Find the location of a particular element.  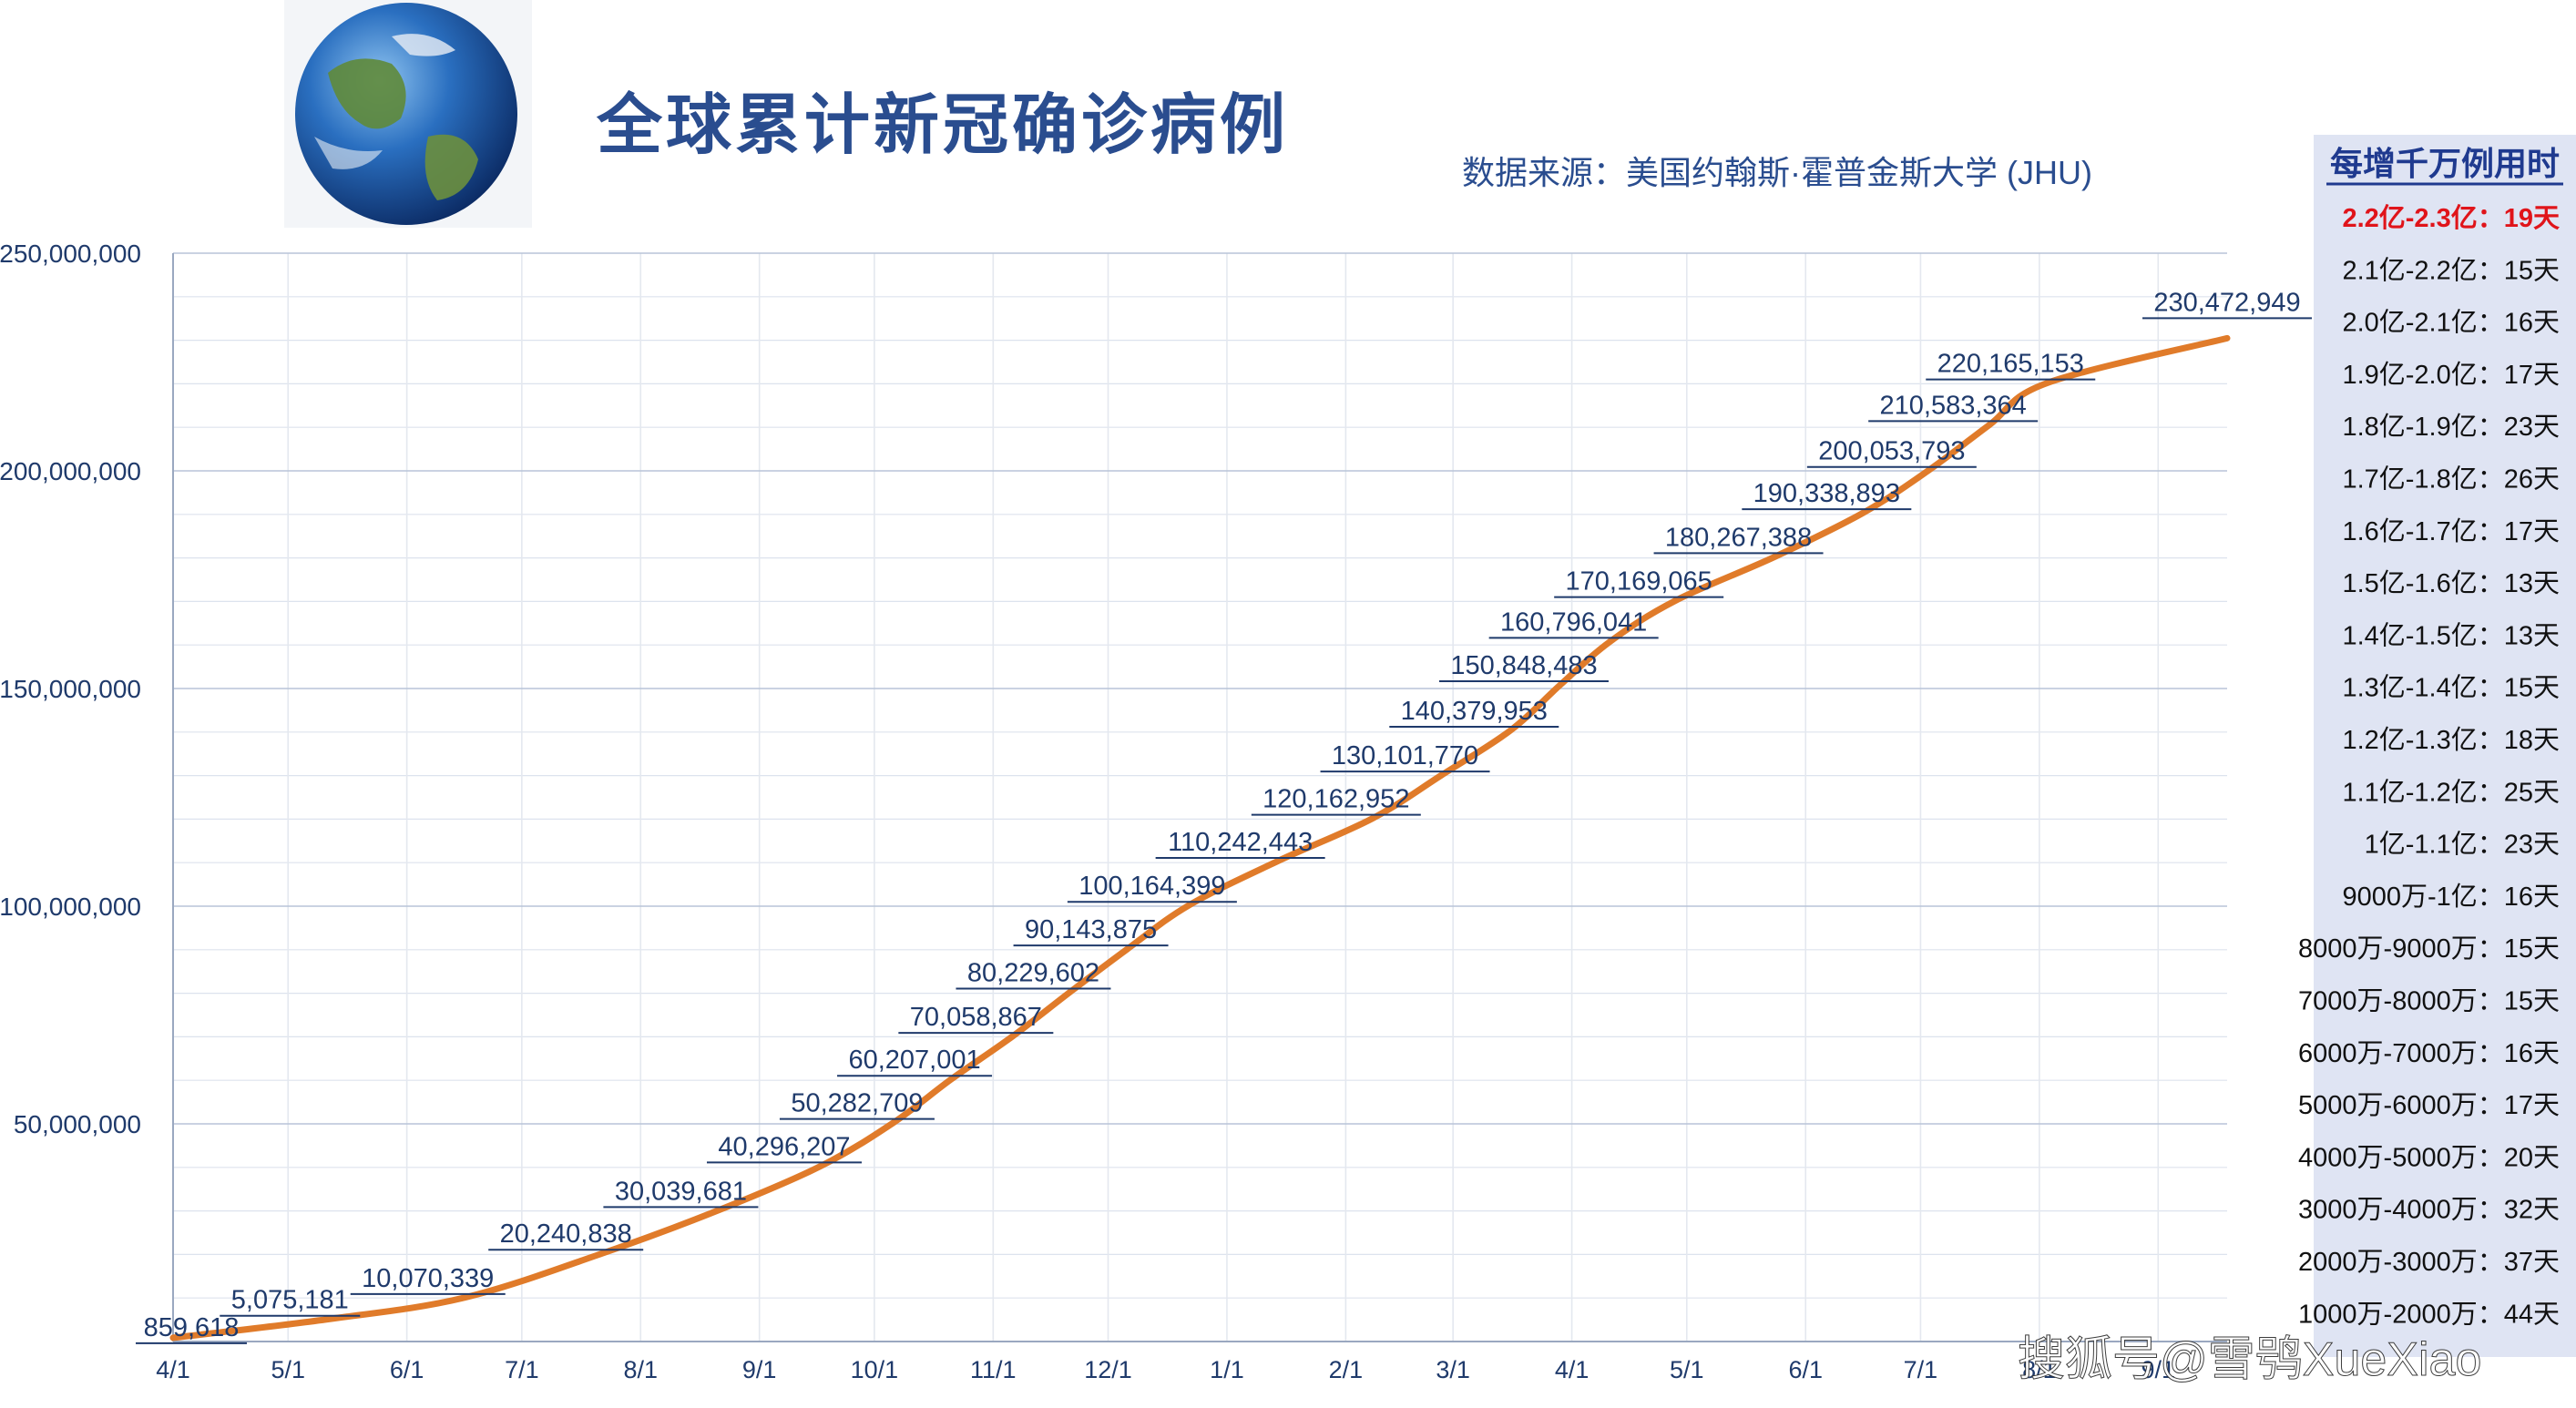

data-label-text: 210,583,364 is located at coordinates (1953, 405).